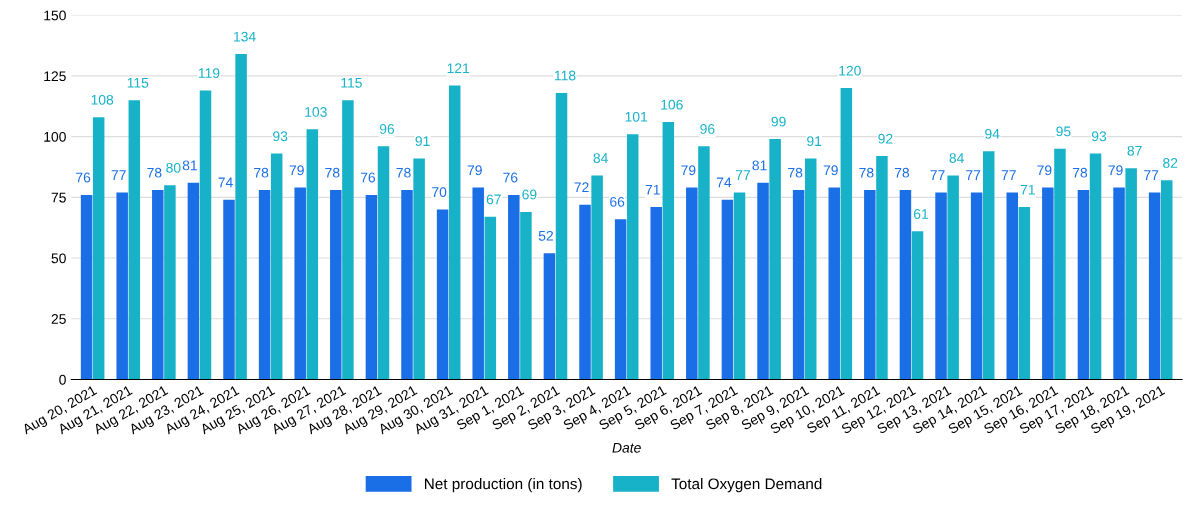  I want to click on data-label: 94, so click(992, 133).